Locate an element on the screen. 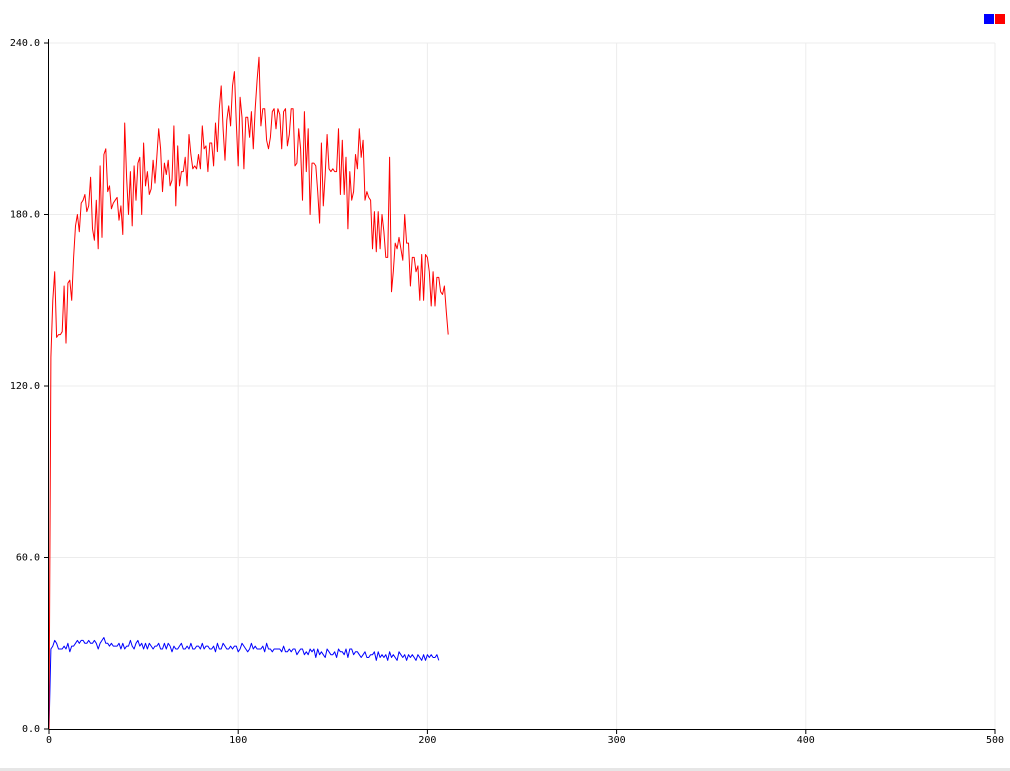 This screenshot has height=771, width=1010. x-tick-label: 400 is located at coordinates (806, 740).